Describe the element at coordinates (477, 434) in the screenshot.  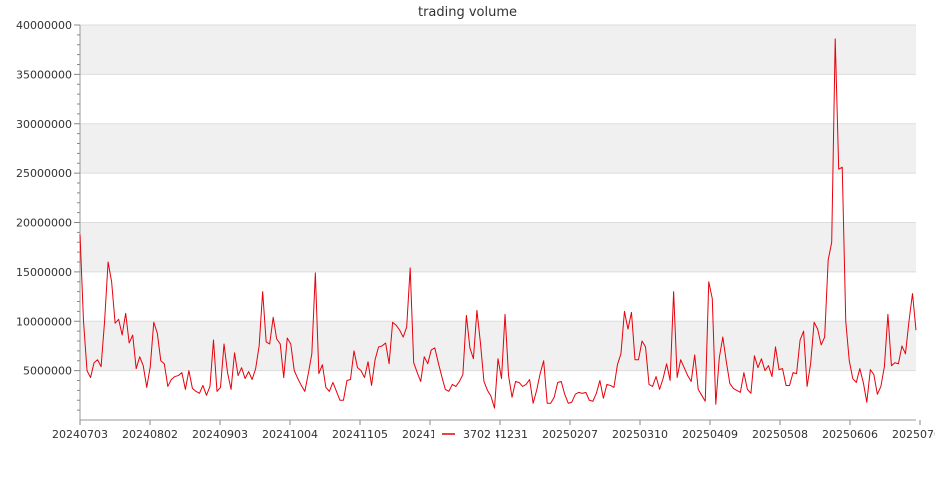
I see `legend-label: 3702` at that location.